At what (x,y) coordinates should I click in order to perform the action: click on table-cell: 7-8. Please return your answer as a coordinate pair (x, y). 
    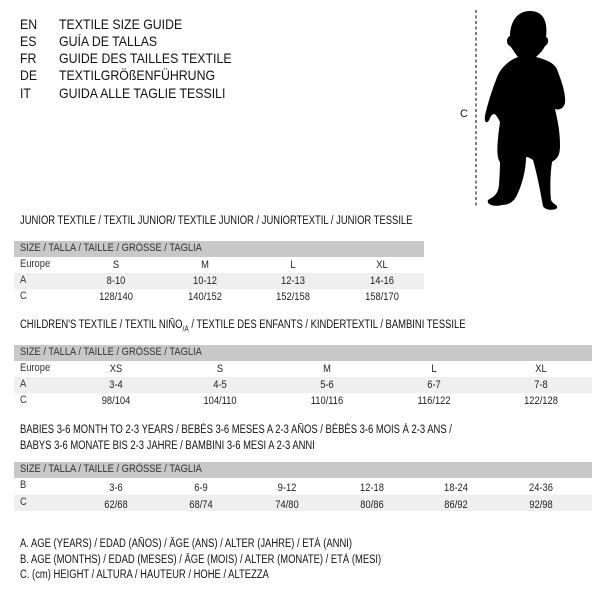
    Looking at the image, I should click on (541, 385).